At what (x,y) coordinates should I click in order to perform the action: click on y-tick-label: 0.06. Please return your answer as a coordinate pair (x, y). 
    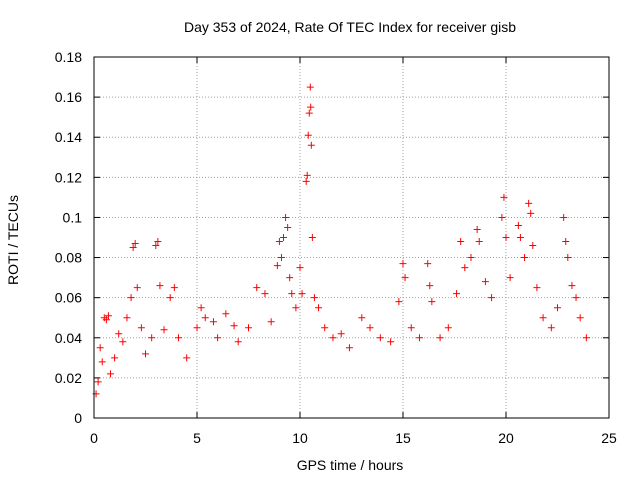
    Looking at the image, I should click on (68, 298).